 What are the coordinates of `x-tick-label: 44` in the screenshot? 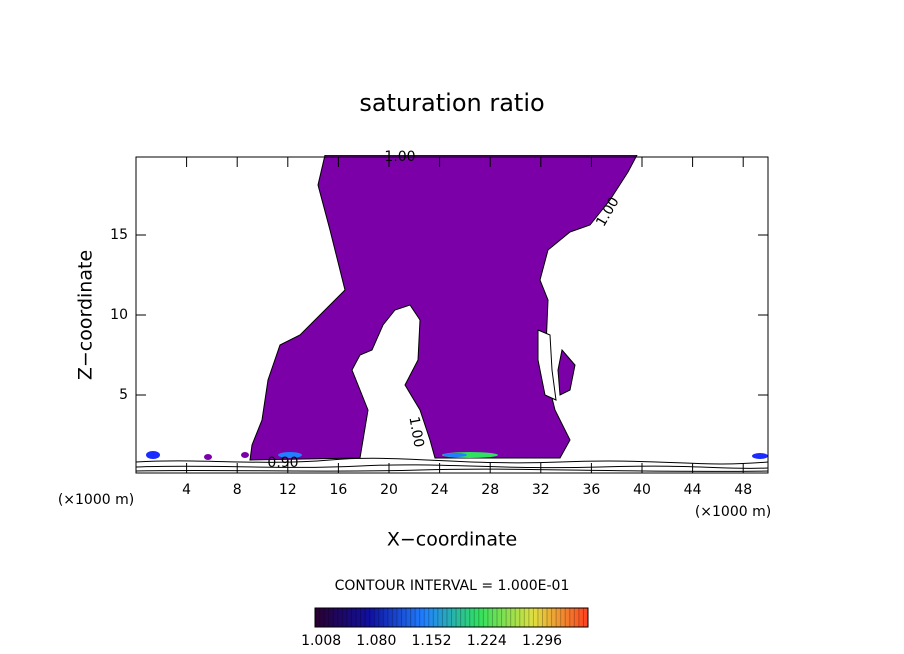 It's located at (693, 490).